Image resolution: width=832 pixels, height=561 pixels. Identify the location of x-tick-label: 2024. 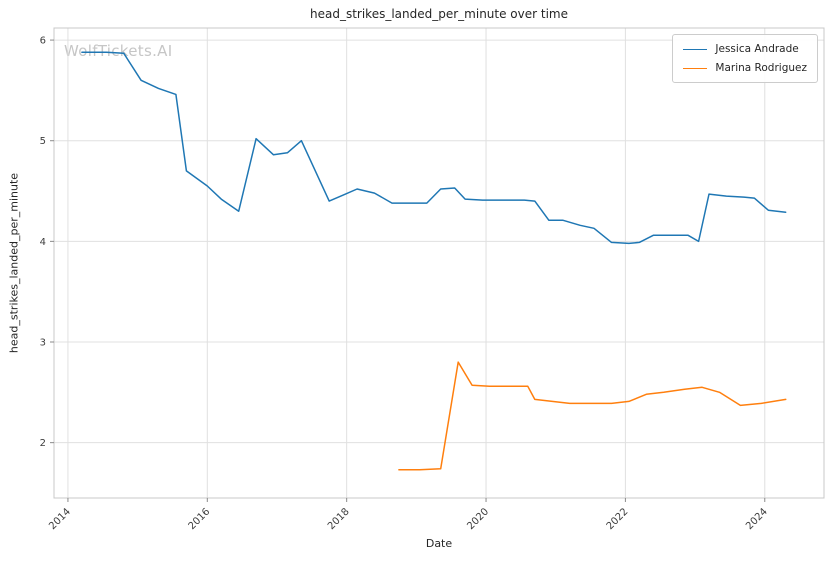
(757, 519).